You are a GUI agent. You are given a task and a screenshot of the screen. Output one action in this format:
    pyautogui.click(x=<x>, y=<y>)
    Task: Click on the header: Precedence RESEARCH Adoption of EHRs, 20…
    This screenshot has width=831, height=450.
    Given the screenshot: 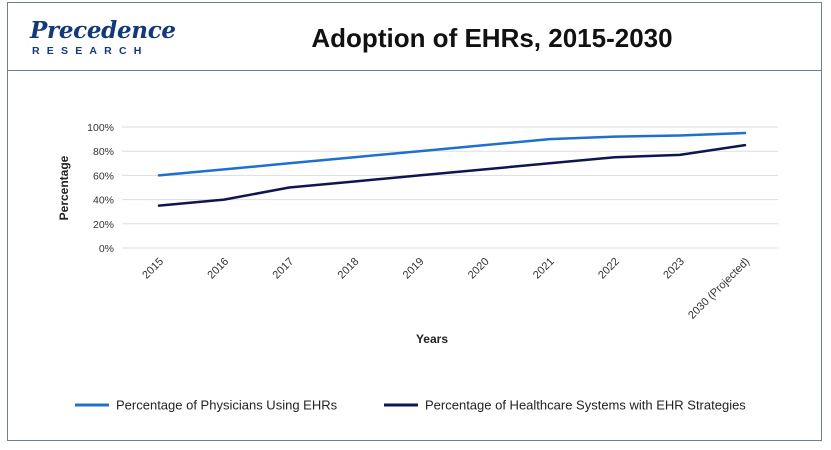 What is the action you would take?
    pyautogui.click(x=414, y=37)
    